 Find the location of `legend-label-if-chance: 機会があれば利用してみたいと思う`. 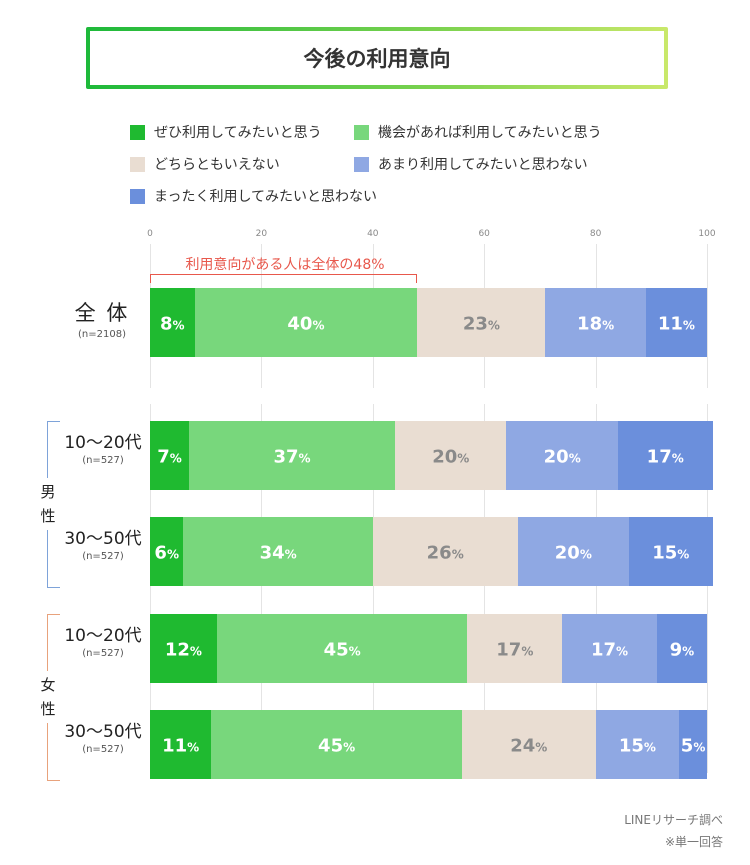

legend-label-if-chance: 機会があれば利用してみたいと思う is located at coordinates (490, 133).